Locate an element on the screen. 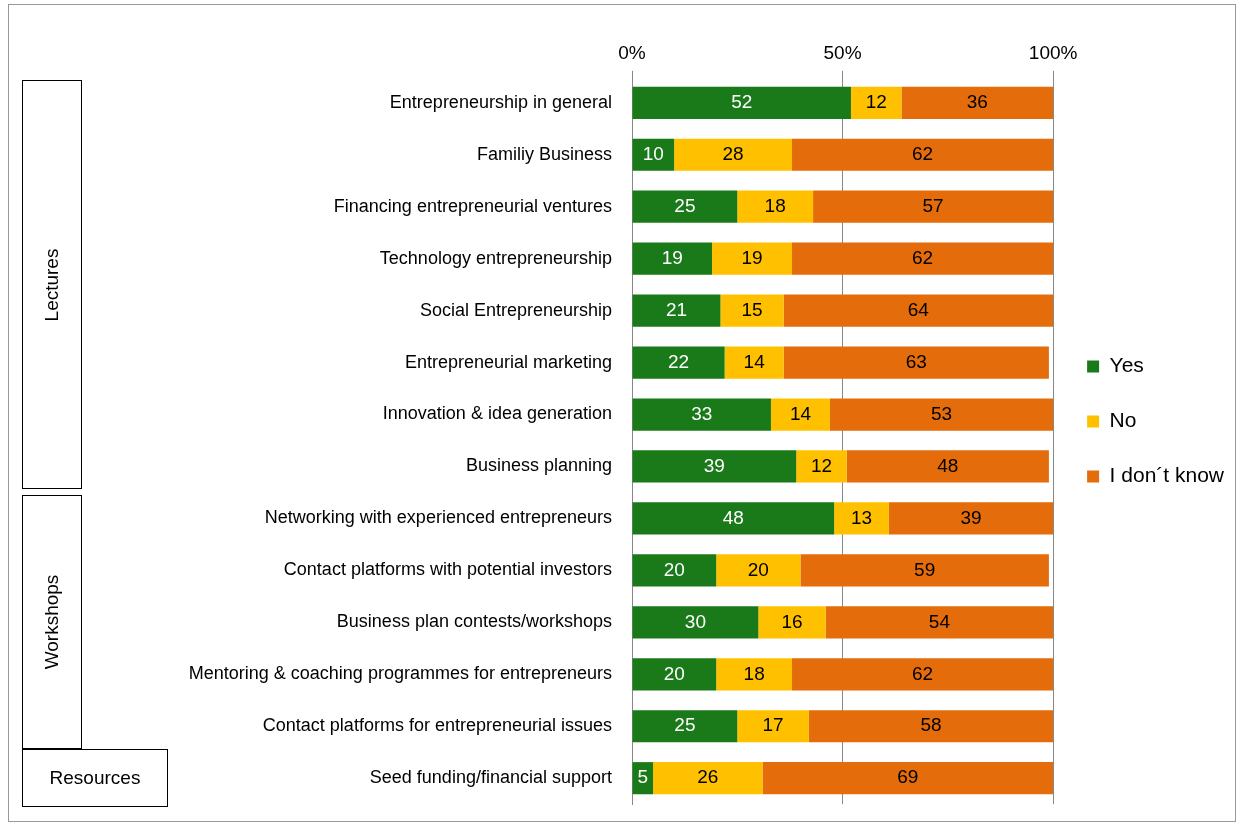 This screenshot has width=1244, height=829. text: Workshops is located at coordinates (52, 622).